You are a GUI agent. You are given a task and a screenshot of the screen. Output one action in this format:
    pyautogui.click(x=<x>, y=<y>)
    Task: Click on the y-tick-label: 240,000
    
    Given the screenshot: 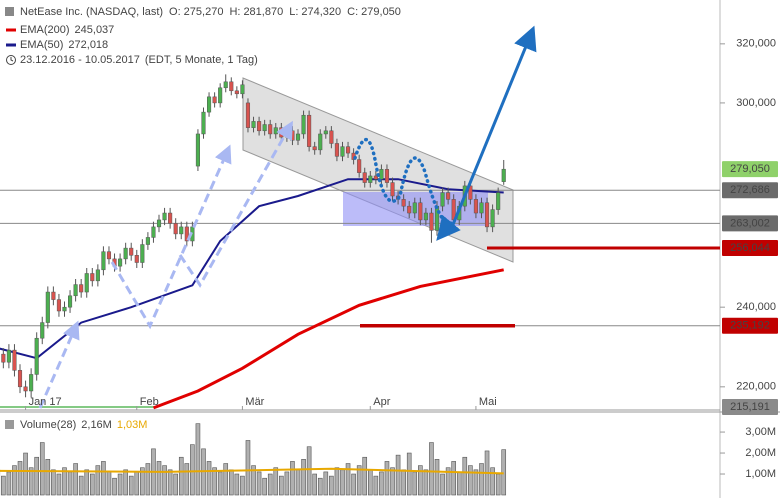 What is the action you would take?
    pyautogui.click(x=756, y=307)
    